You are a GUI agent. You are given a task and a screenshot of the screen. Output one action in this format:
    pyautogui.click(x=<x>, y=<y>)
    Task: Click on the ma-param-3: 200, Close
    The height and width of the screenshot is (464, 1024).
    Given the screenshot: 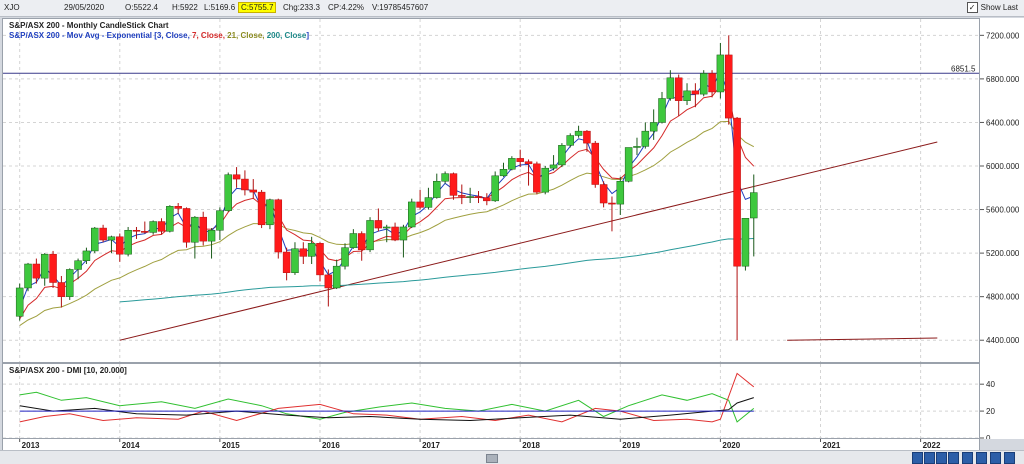 What is the action you would take?
    pyautogui.click(x=286, y=35)
    